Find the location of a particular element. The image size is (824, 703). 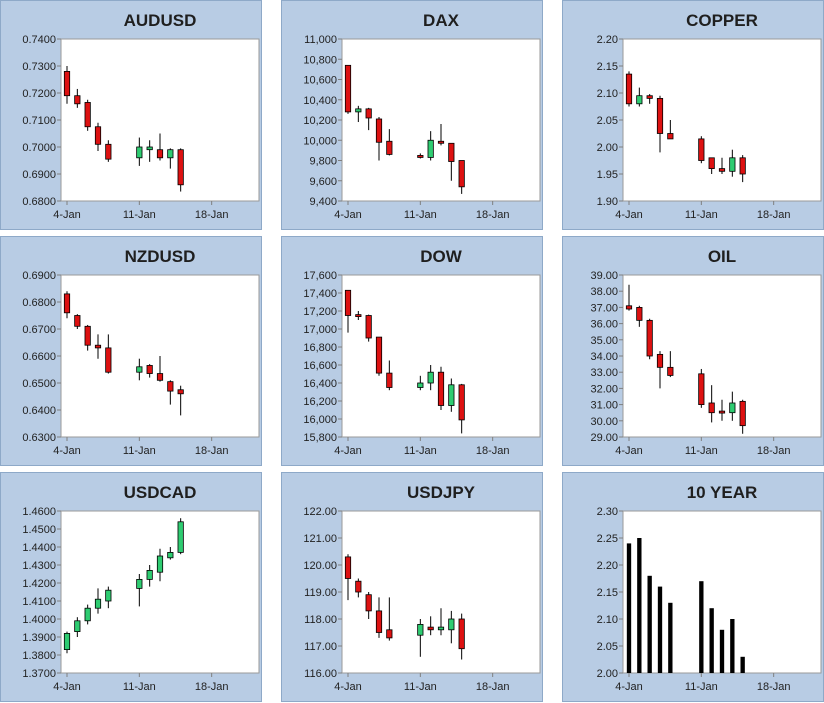

copper-ytick-label: 2.15 is located at coordinates (607, 67).